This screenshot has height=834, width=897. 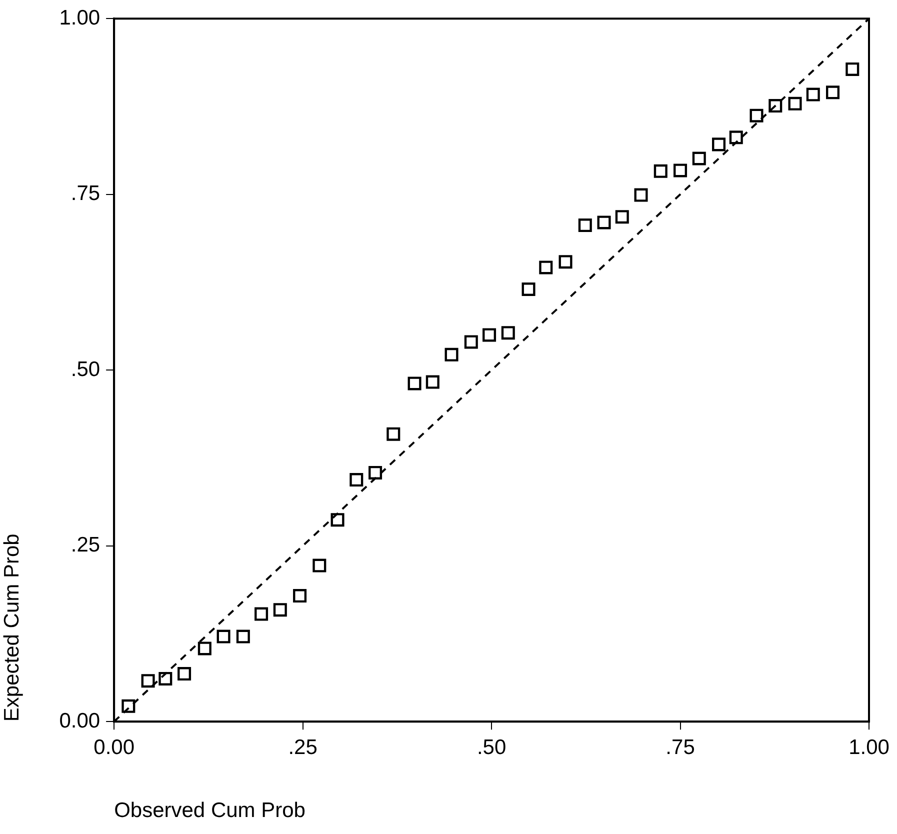 I want to click on y-tick-label: .25, so click(x=85, y=545).